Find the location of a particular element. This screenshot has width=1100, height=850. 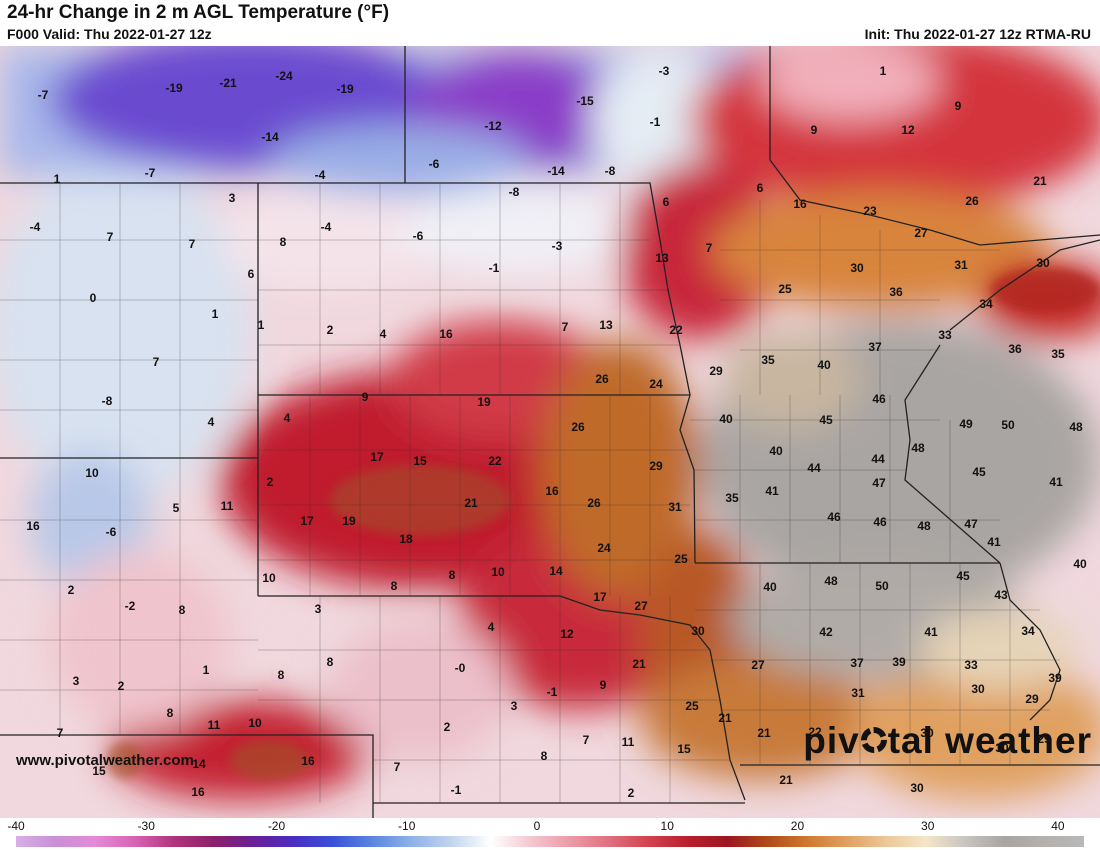

temperature-label: 49 is located at coordinates (966, 424).